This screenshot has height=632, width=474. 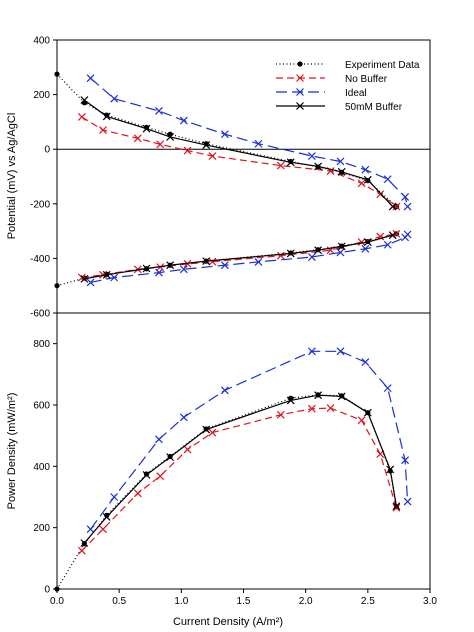 I want to click on x-axis-label: Current Density (A/m²), so click(x=228, y=622).